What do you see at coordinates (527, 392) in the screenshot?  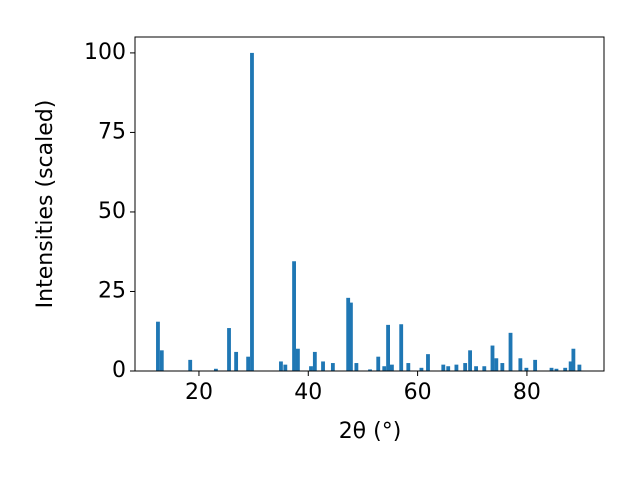 I see `x-tick-label: 80` at bounding box center [527, 392].